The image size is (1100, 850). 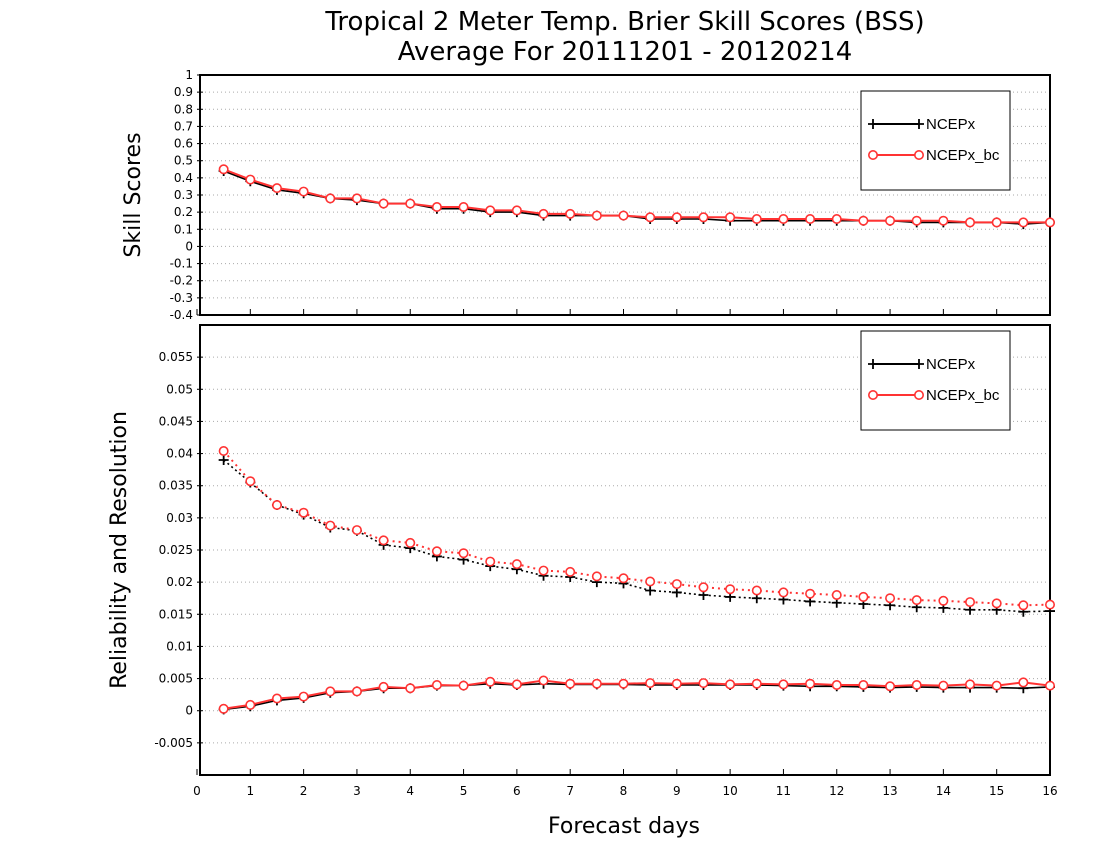 I want to click on y-tick-label: 1, so click(x=189, y=75).